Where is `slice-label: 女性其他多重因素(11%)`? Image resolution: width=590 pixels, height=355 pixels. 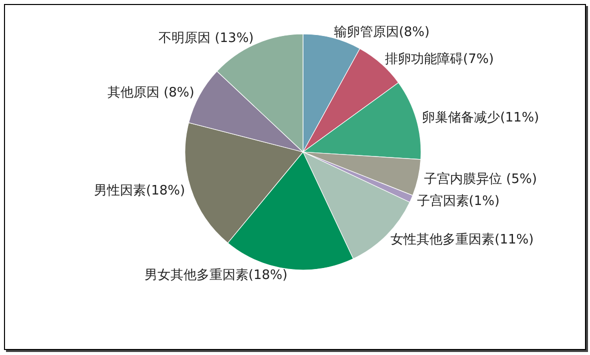 slice-label: 女性其他多重因素(11%) is located at coordinates (462, 240).